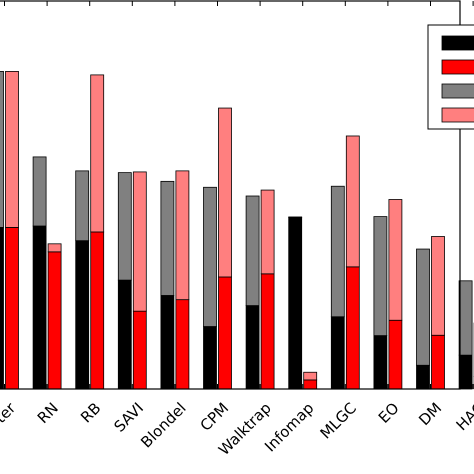 The height and width of the screenshot is (474, 474). I want to click on x-tick-label: Blondel, so click(163, 425).